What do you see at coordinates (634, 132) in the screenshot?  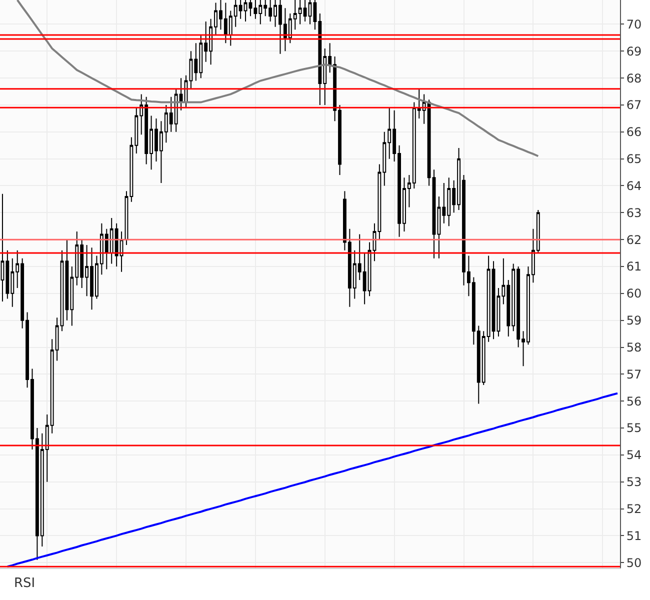 I see `y-tick-label: 66` at bounding box center [634, 132].